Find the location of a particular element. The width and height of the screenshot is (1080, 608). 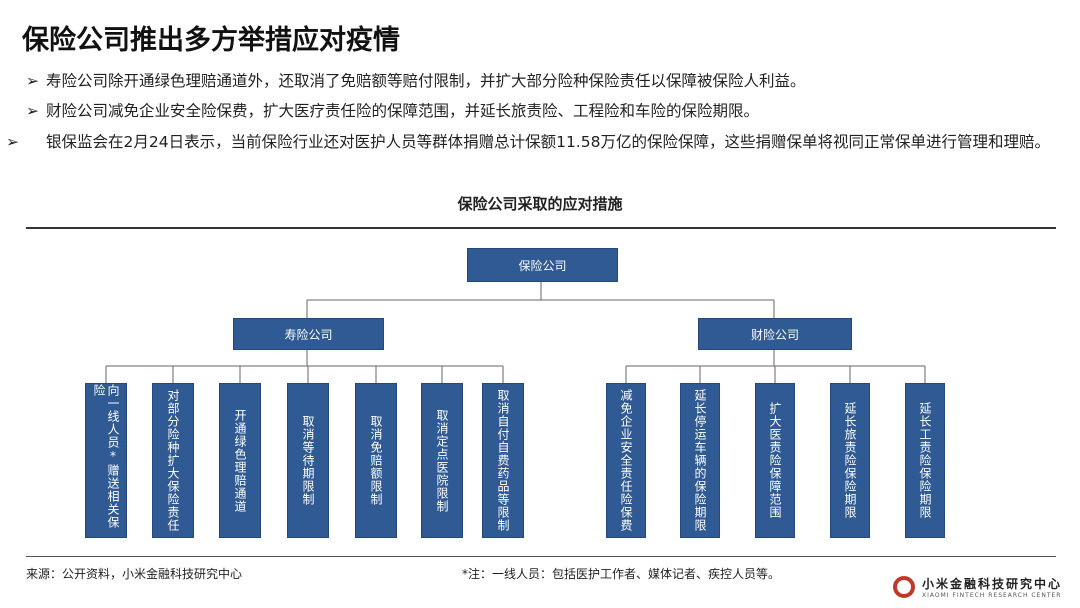

measure-node: 取消免赔额限制 is located at coordinates (376, 460).